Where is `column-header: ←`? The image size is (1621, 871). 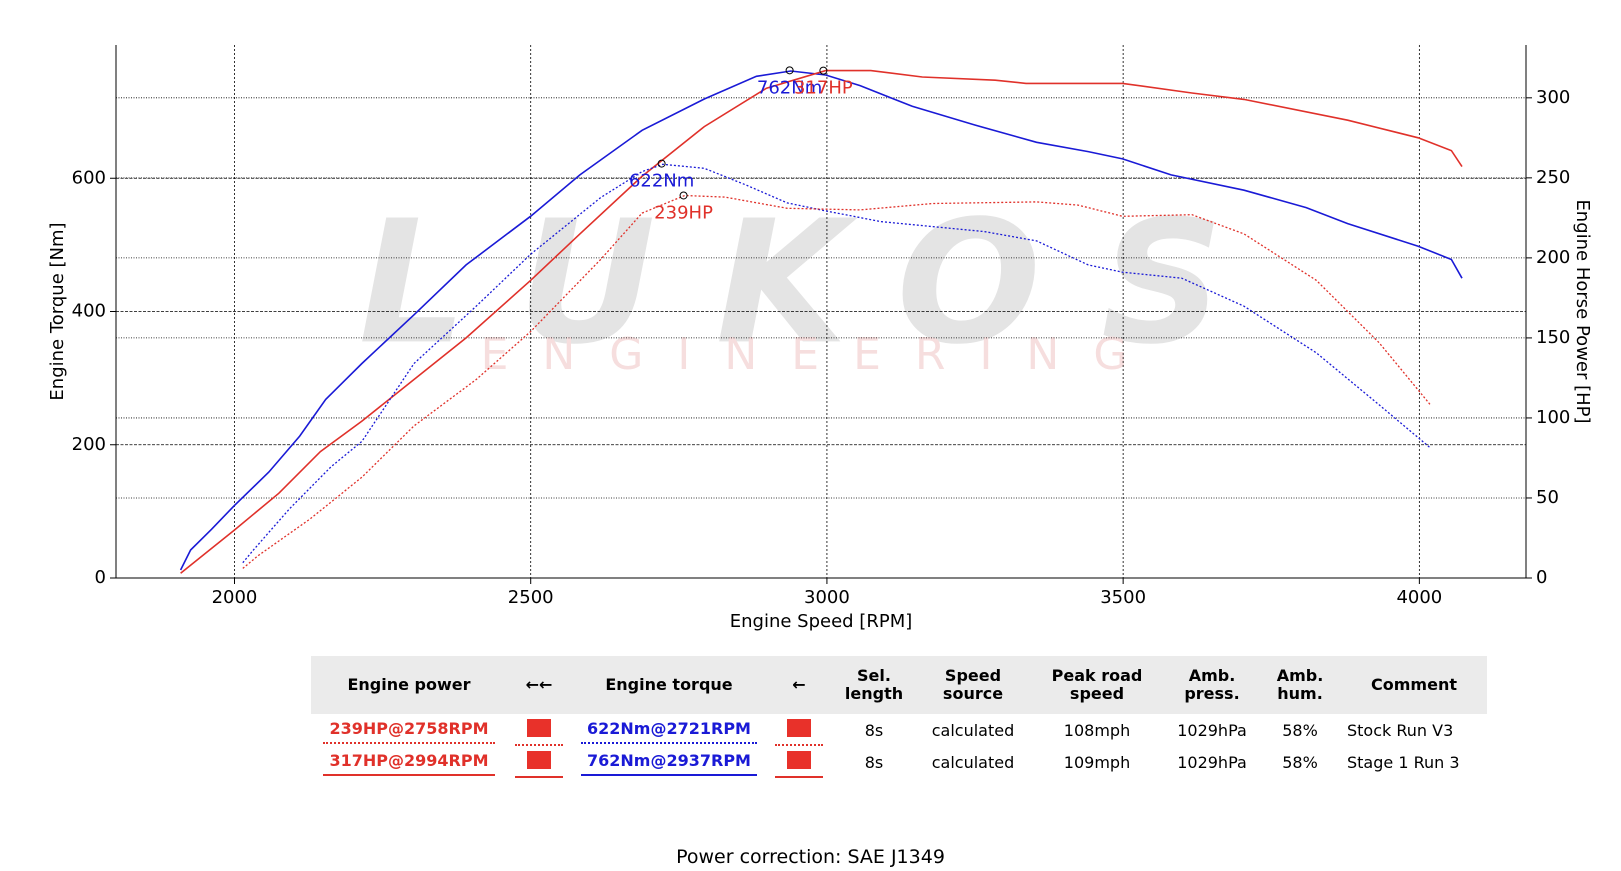
column-header: ← is located at coordinates (799, 685).